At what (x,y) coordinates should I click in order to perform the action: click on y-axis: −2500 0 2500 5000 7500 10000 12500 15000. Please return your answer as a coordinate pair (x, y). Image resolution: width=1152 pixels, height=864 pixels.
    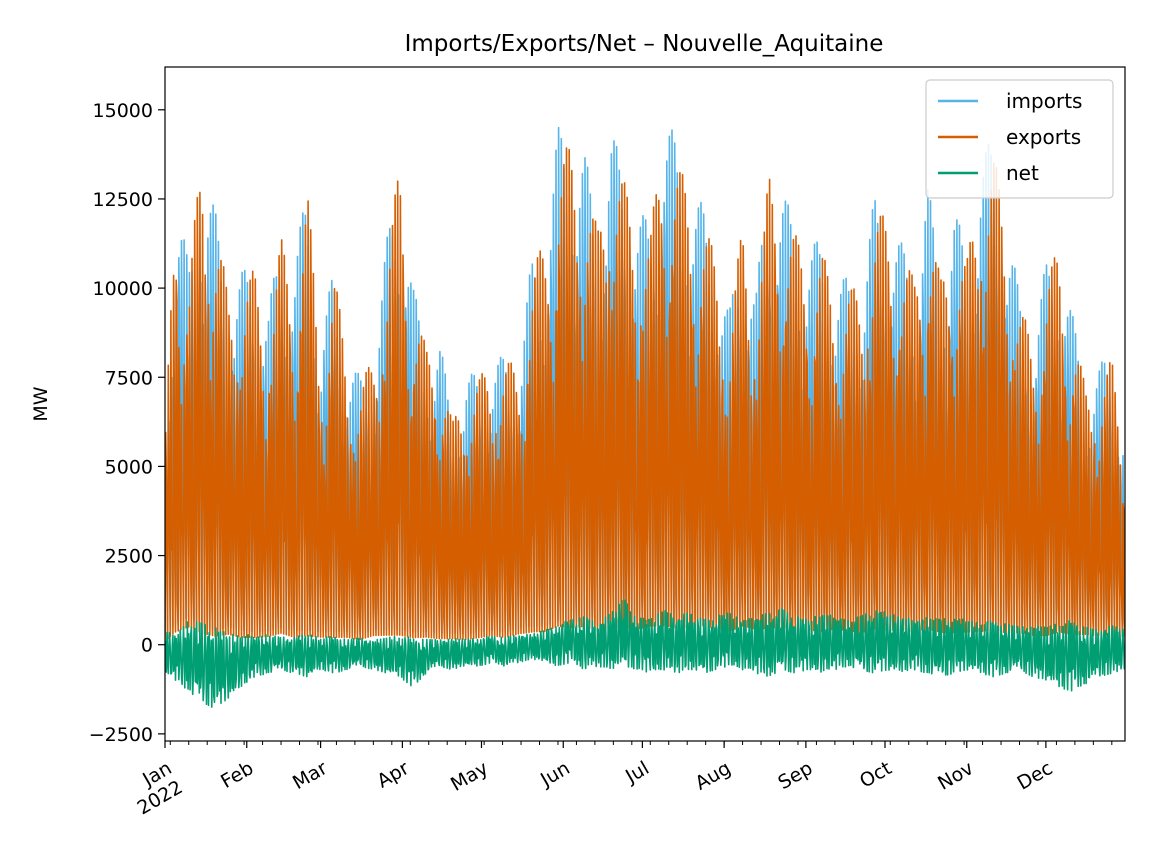
    Looking at the image, I should click on (127, 423).